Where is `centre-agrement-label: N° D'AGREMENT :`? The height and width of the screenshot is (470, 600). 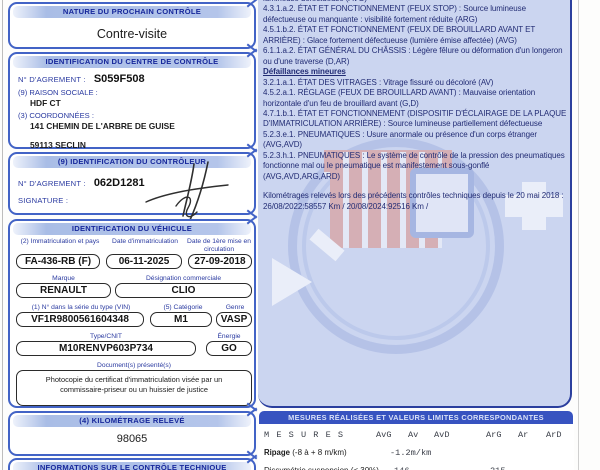
centre-agrement-label: N° D'AGREMENT : is located at coordinates (52, 79).